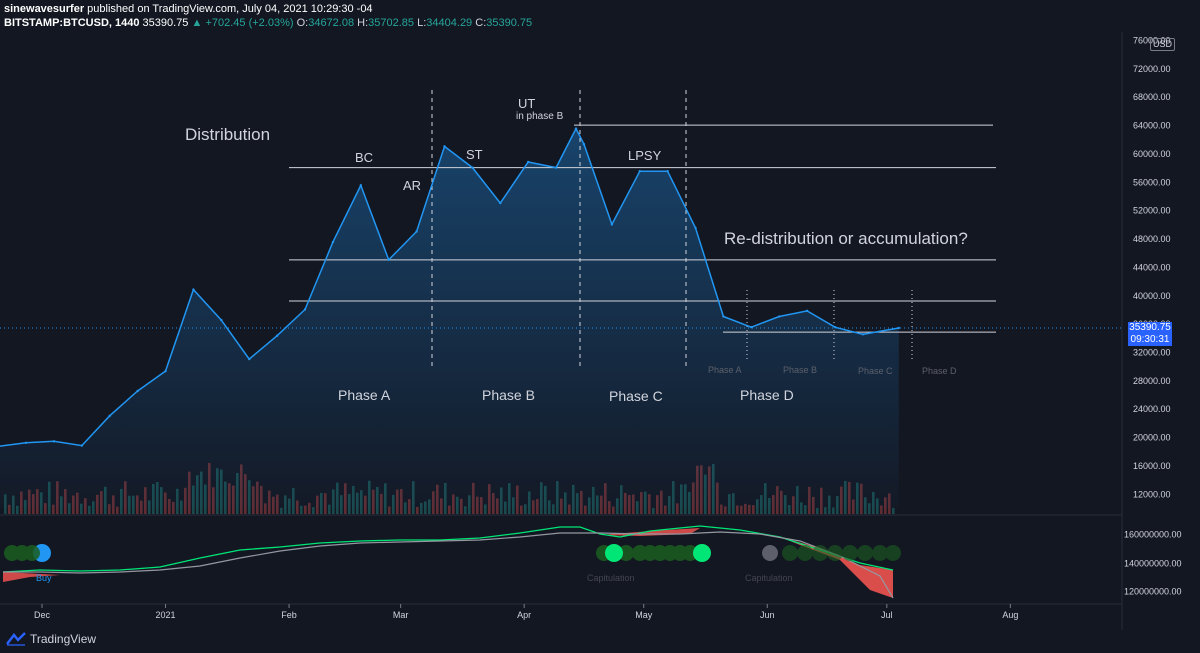  I want to click on price-change: ▲ +702.45 (+2.03%), so click(242, 23).